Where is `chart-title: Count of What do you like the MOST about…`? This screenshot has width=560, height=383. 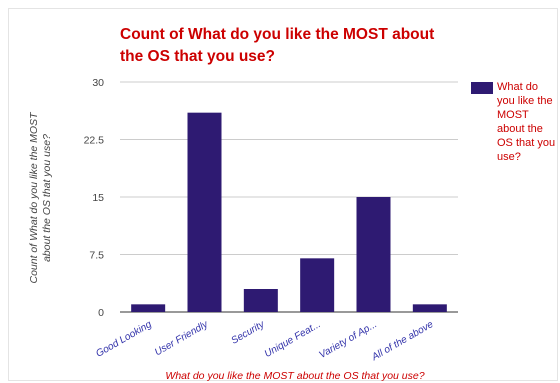
chart-title: Count of What do you like the MOST about… is located at coordinates (277, 45).